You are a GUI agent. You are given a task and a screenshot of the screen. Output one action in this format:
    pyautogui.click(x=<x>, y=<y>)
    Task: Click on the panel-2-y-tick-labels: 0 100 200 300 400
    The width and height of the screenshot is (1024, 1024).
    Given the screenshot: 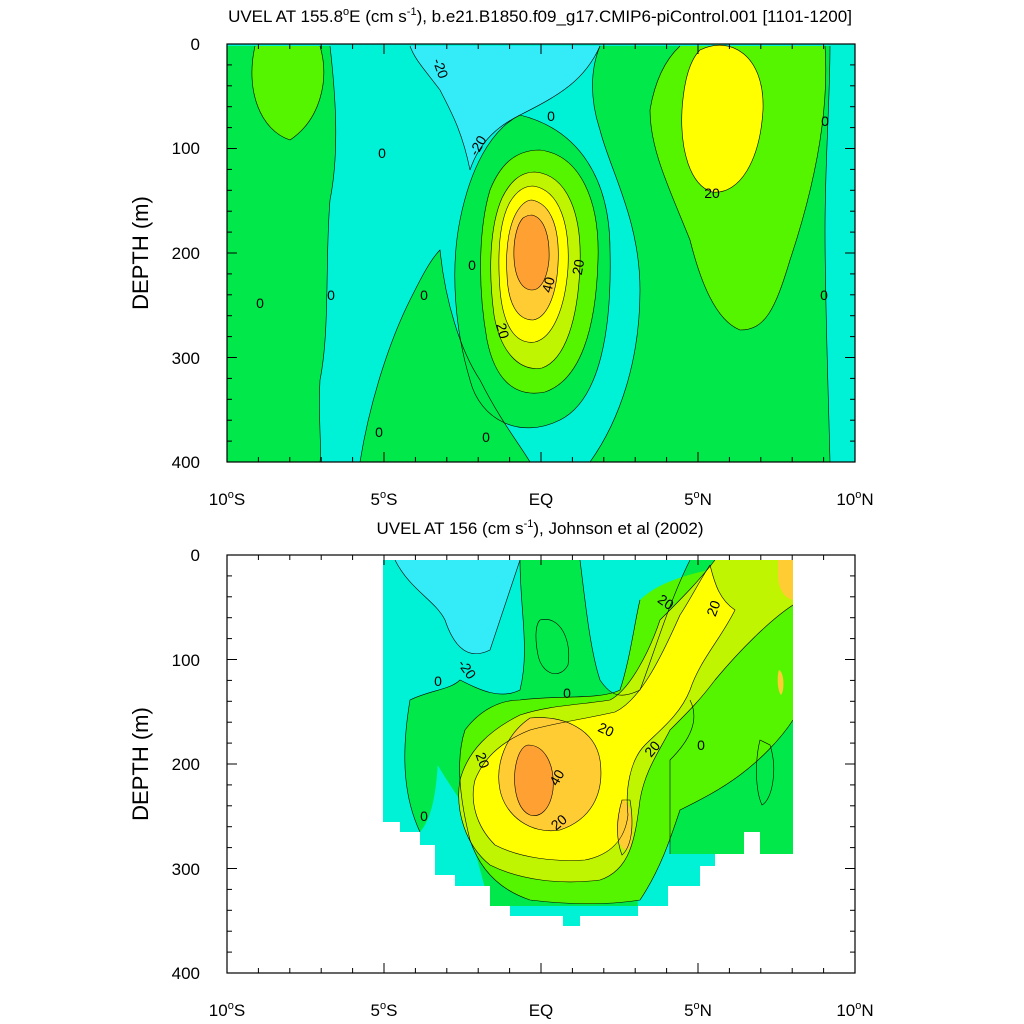 What is the action you would take?
    pyautogui.click(x=186, y=764)
    